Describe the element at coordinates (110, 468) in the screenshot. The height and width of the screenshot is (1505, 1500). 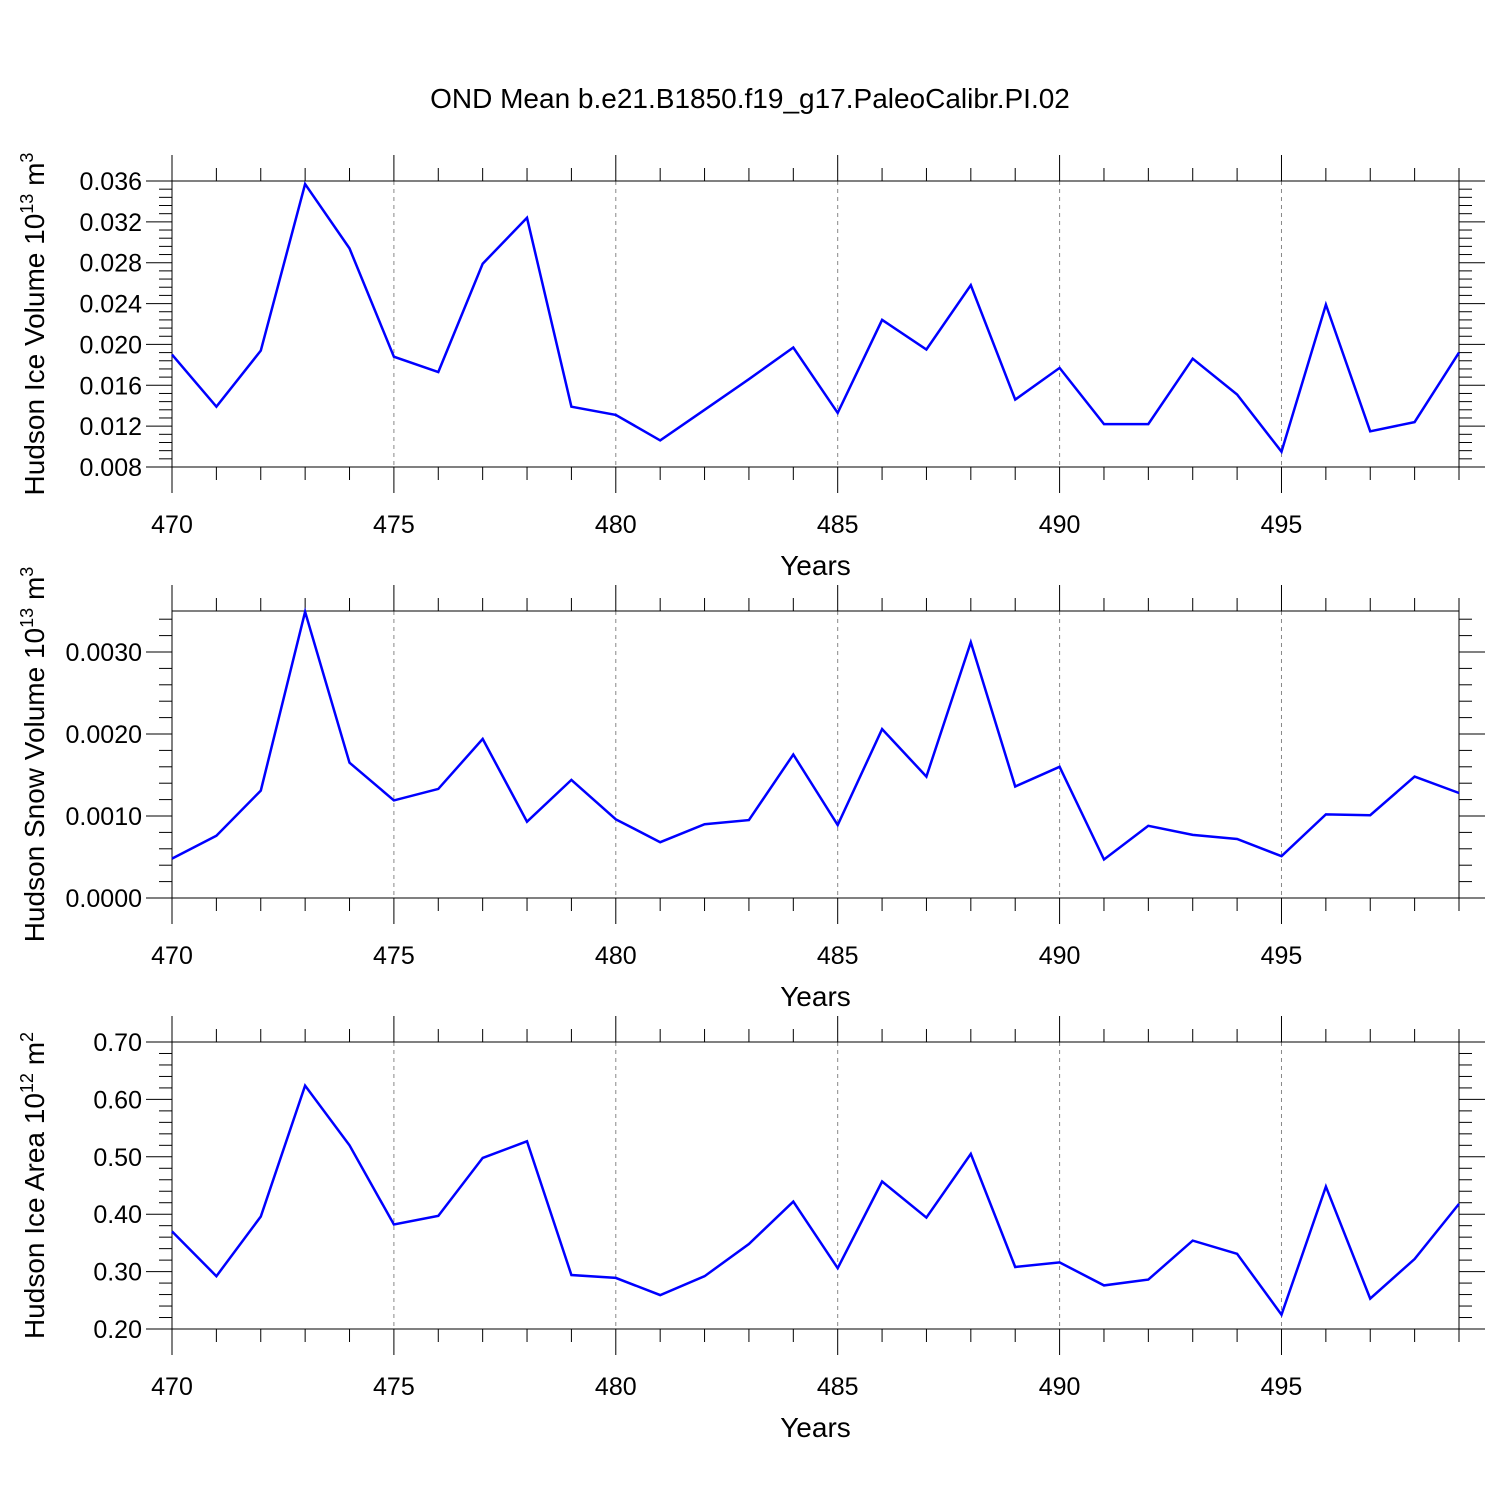
I see `y-tick-label: 0.008` at that location.